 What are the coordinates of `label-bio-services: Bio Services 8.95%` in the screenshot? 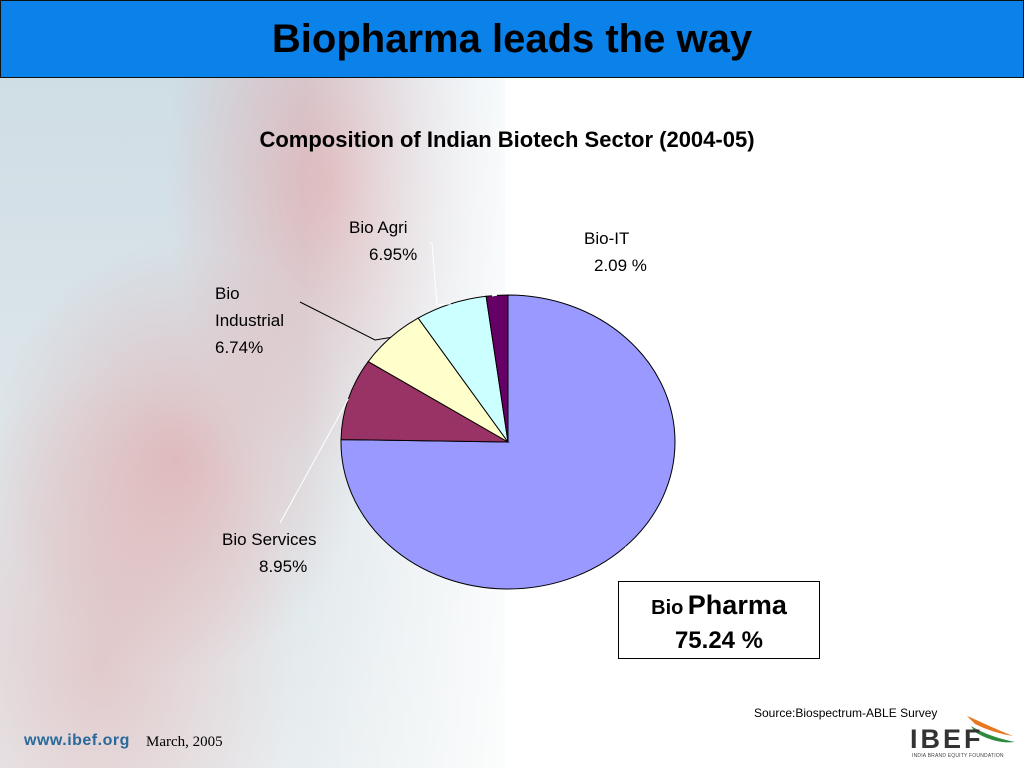 It's located at (269, 553).